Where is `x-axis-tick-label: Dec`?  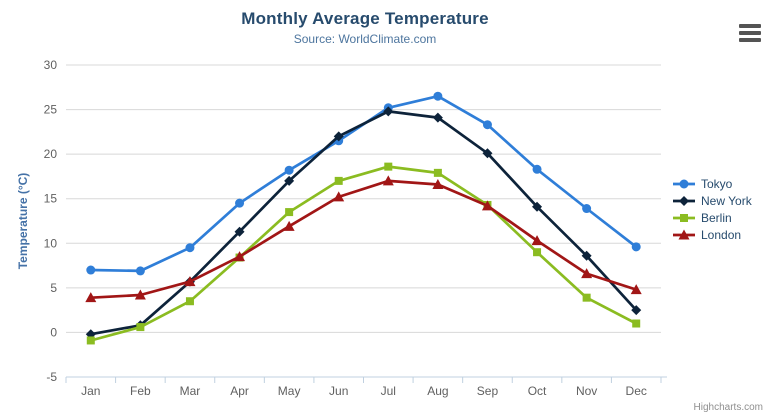
x-axis-tick-label: Dec is located at coordinates (636, 391).